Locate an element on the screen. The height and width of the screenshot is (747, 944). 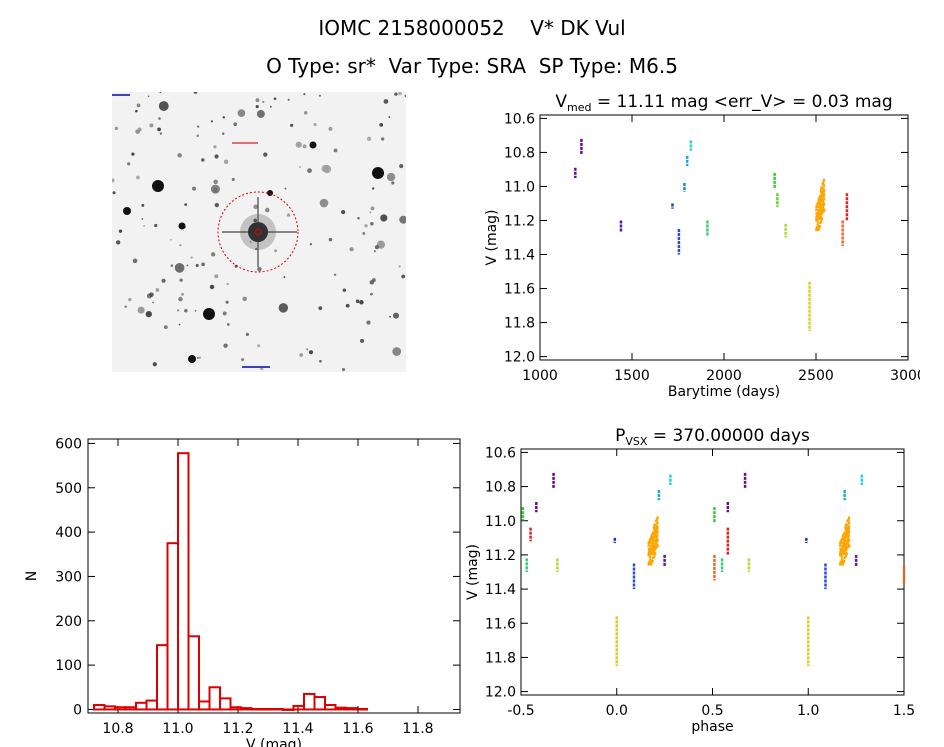
hist-ytick-label: 400 is located at coordinates (68, 533).